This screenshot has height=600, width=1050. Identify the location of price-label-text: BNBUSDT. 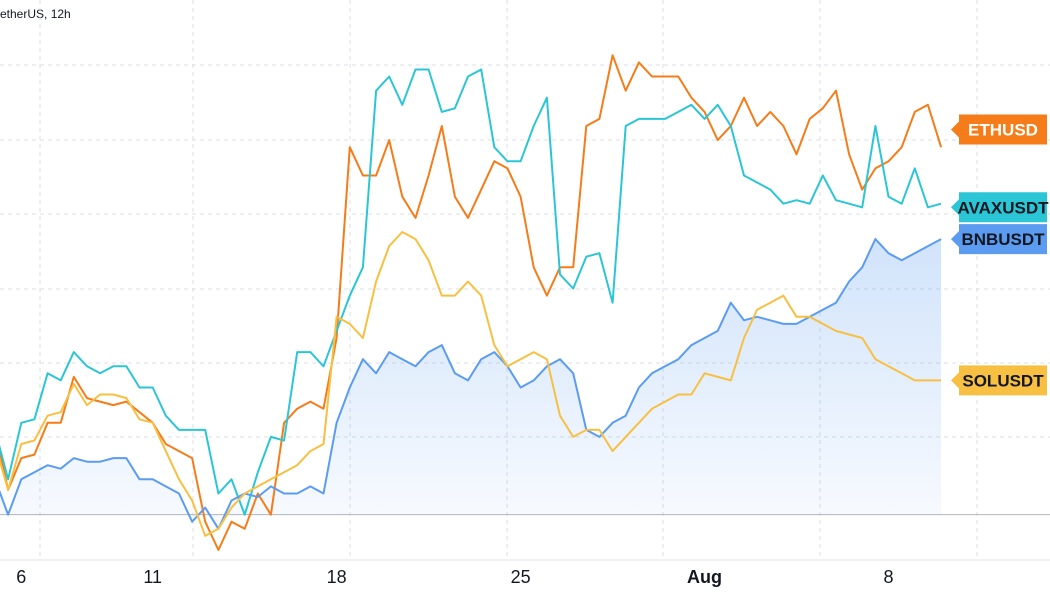
(1003, 239).